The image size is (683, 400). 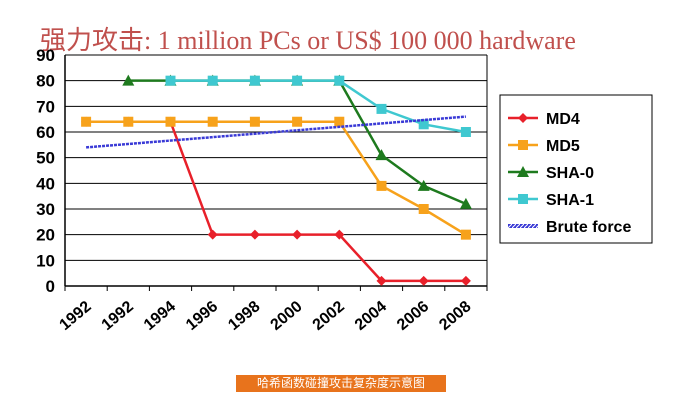 What do you see at coordinates (570, 173) in the screenshot?
I see `legend-label: SHA-0` at bounding box center [570, 173].